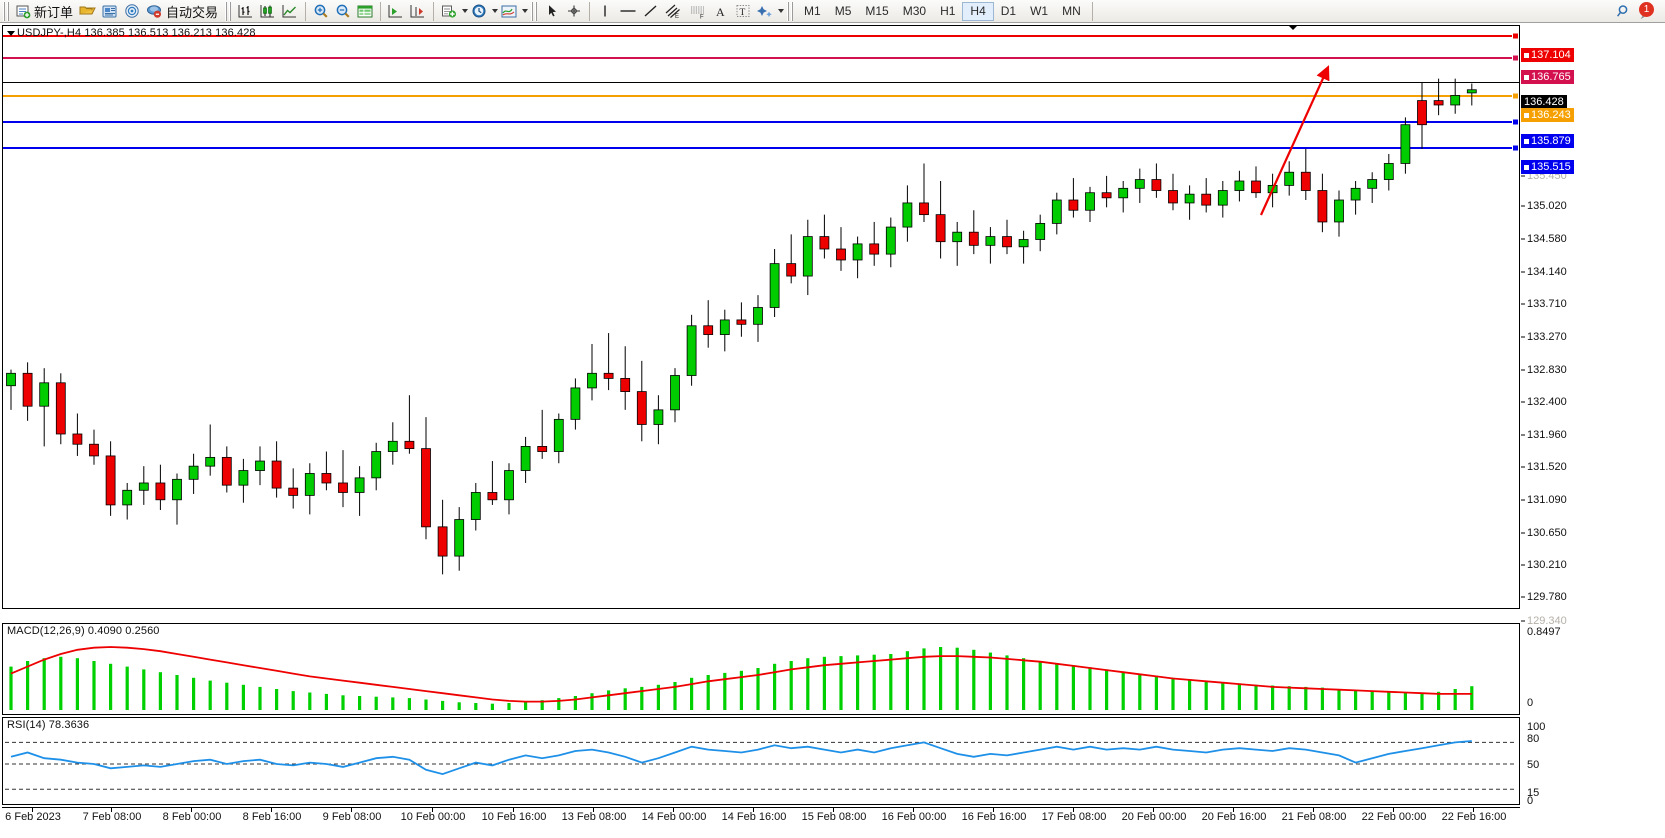 This screenshot has width=1665, height=838. I want to click on fibonacci-button: F, so click(698, 11).